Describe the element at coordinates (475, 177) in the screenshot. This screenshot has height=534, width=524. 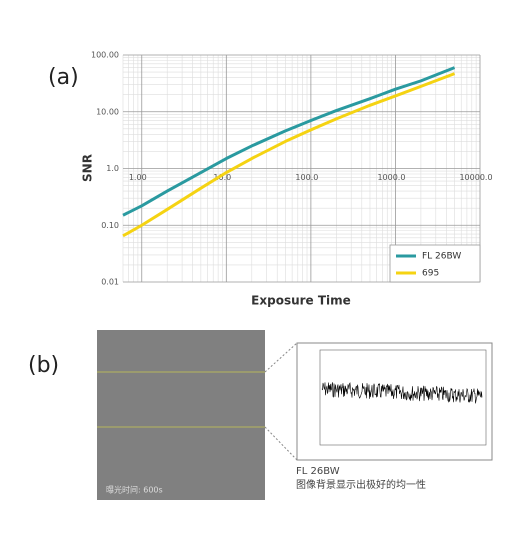
I see `x-tick-label: 10000.0` at that location.